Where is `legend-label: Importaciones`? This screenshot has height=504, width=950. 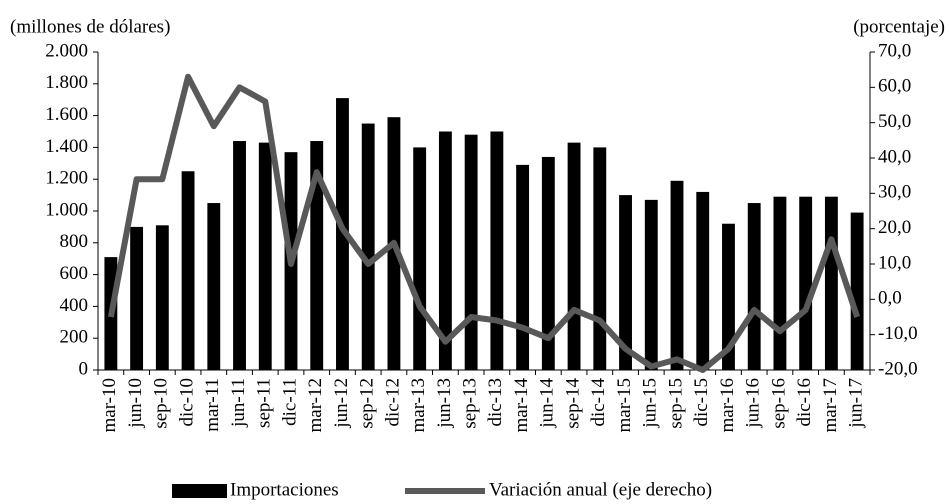 legend-label: Importaciones is located at coordinates (284, 489).